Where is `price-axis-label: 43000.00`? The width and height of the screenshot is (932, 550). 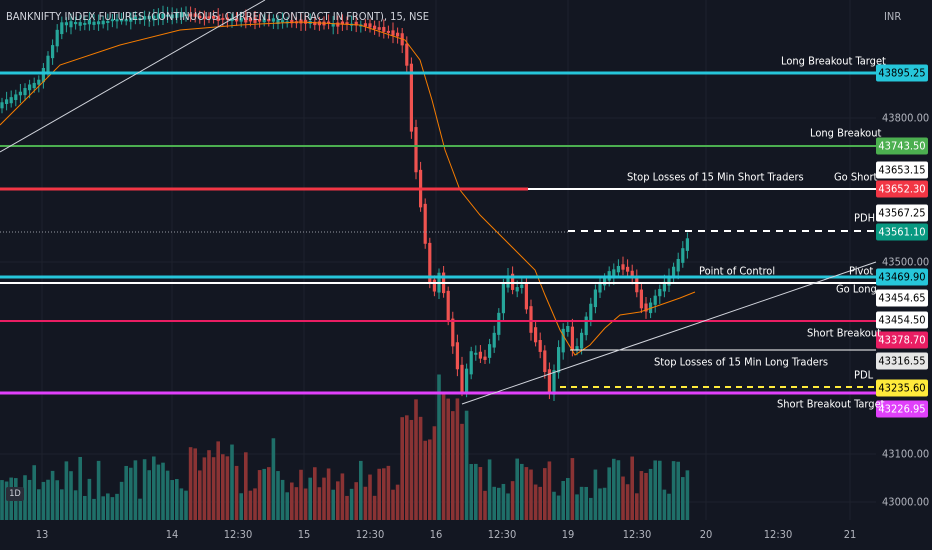 price-axis-label: 43000.00 is located at coordinates (906, 502).